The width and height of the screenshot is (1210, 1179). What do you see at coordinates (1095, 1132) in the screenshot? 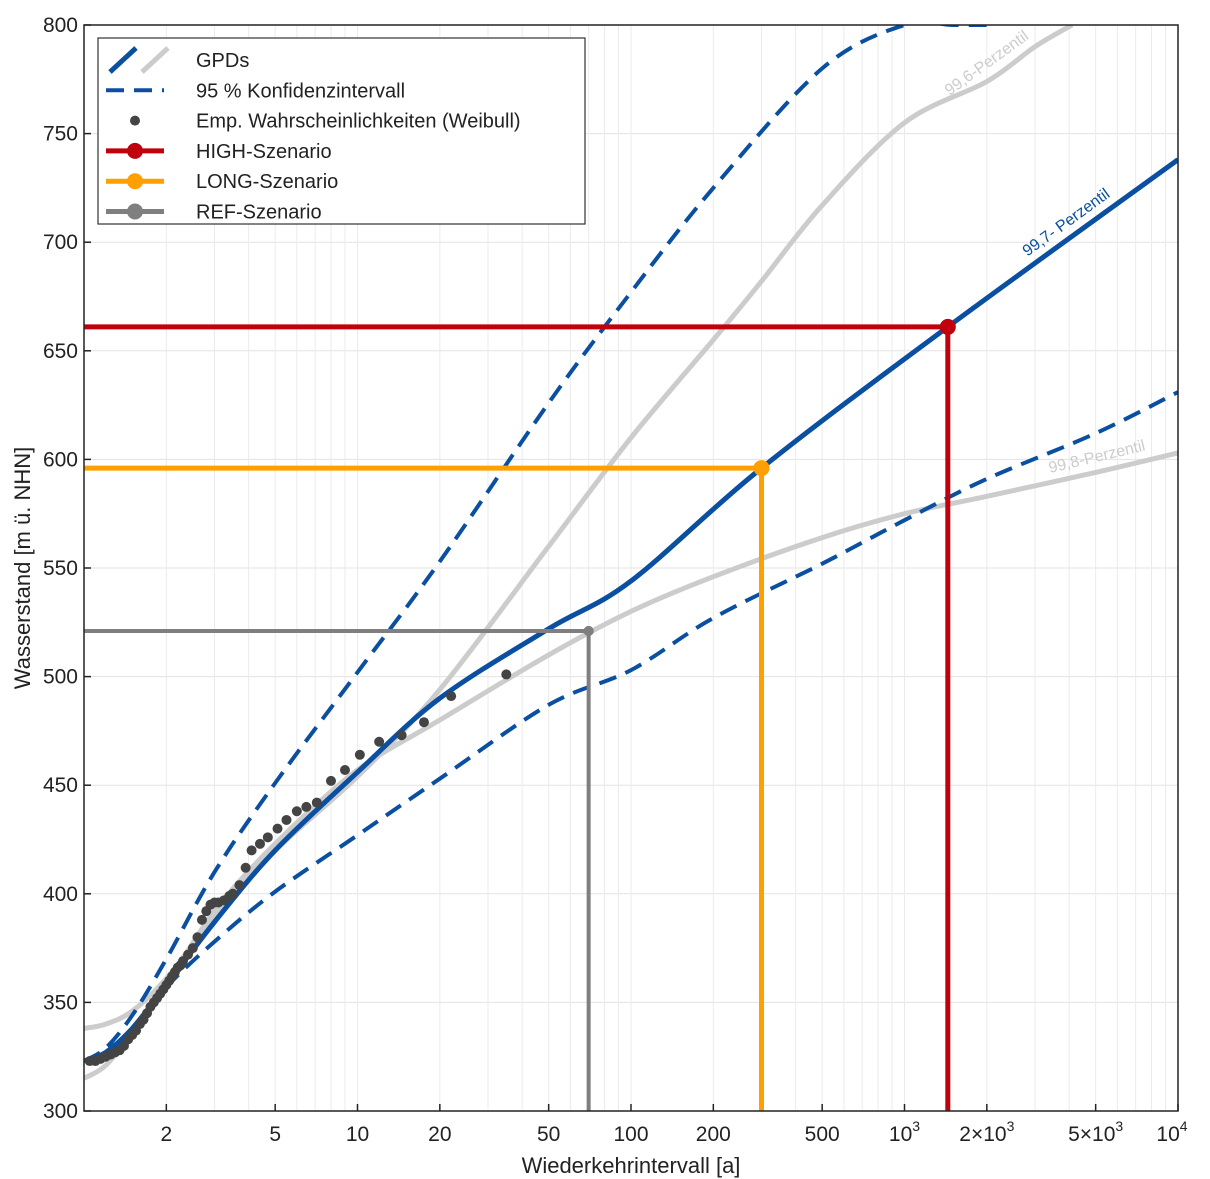
I see `x-tick-label: 5×10³` at bounding box center [1095, 1132].